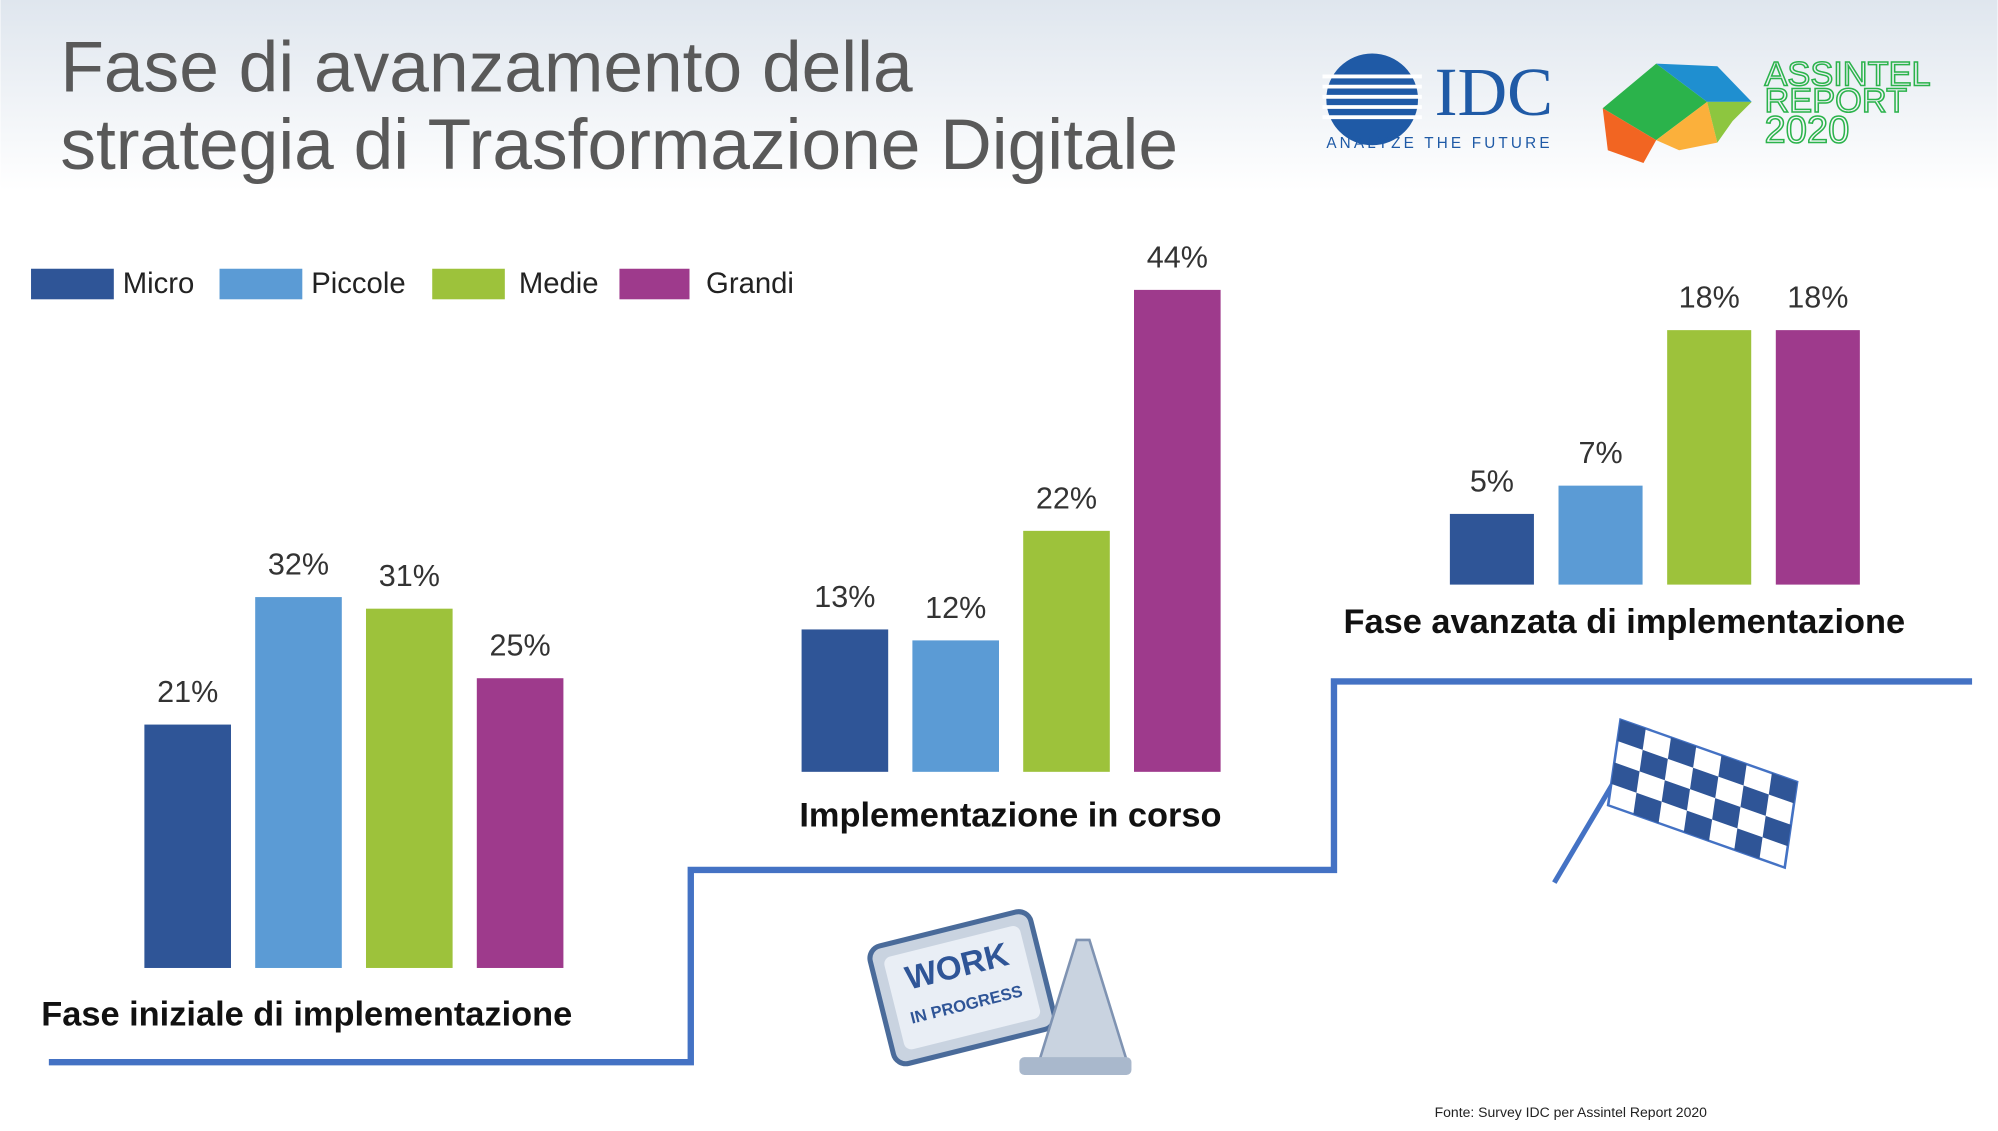 This screenshot has height=1131, width=1998. What do you see at coordinates (1439, 143) in the screenshot?
I see `idc-tagline: ANALYZE THE FUTURE` at bounding box center [1439, 143].